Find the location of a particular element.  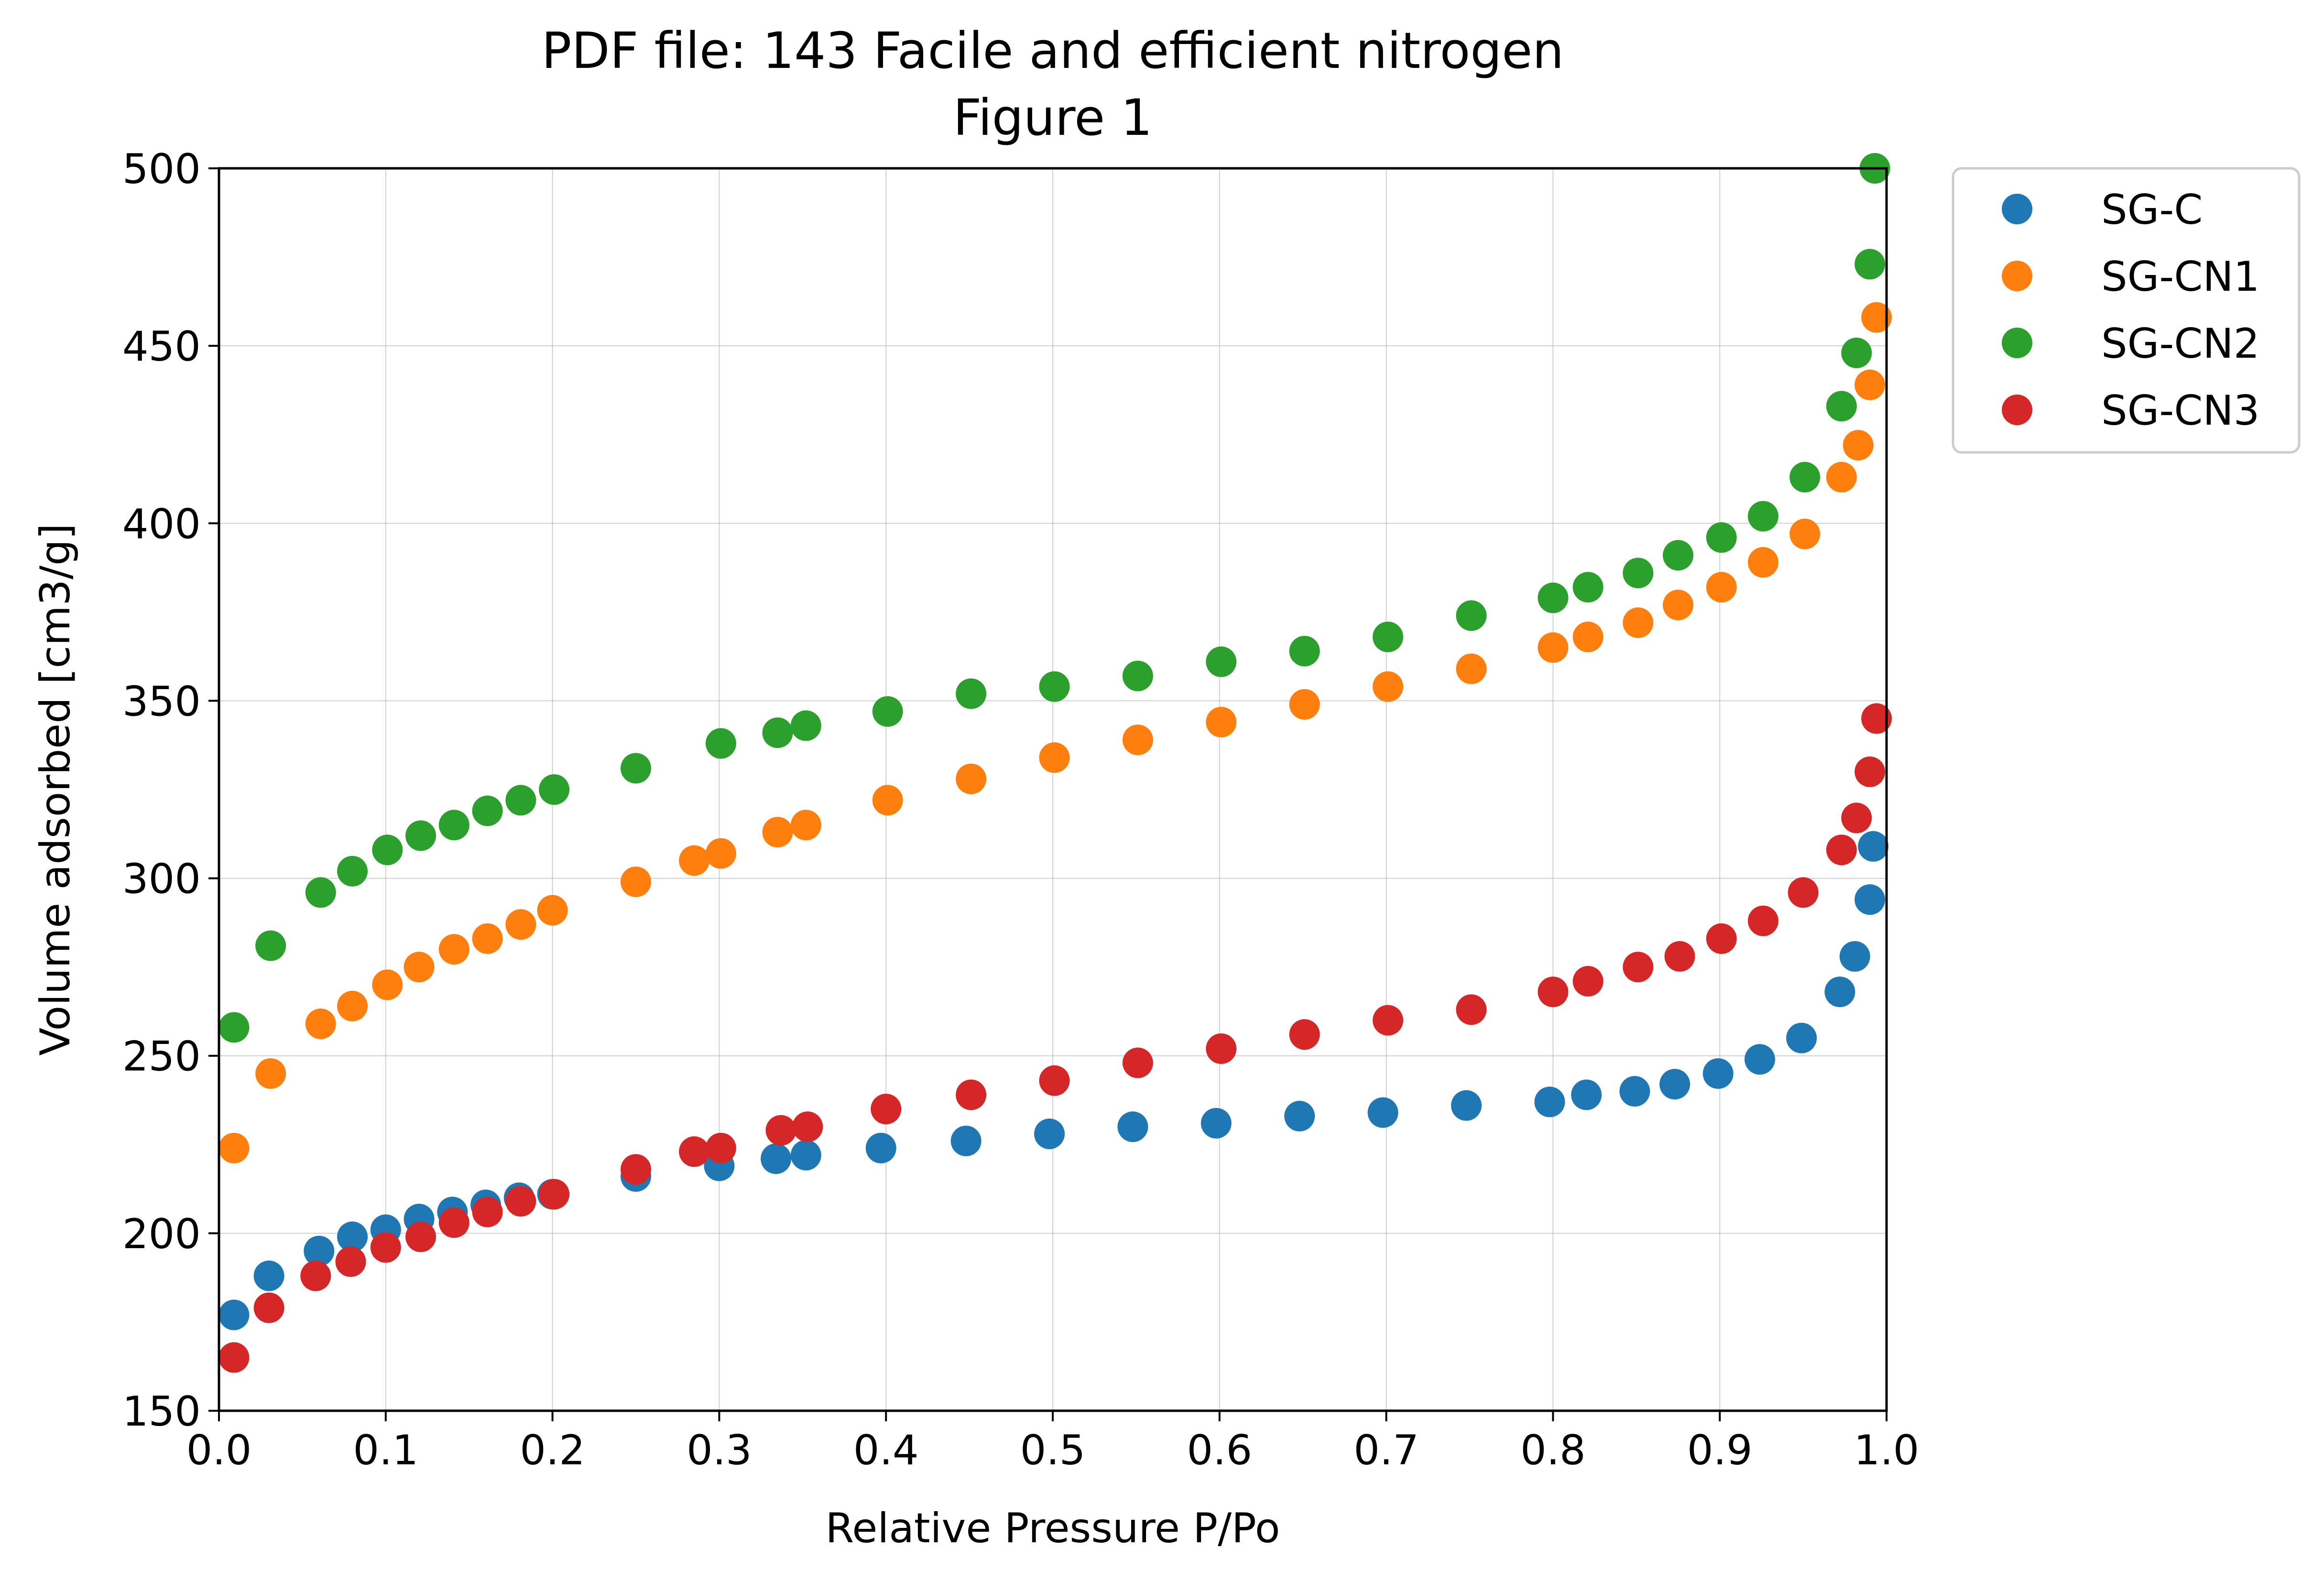

x-axis-label: Relative Pressure P/Po is located at coordinates (1053, 1528).